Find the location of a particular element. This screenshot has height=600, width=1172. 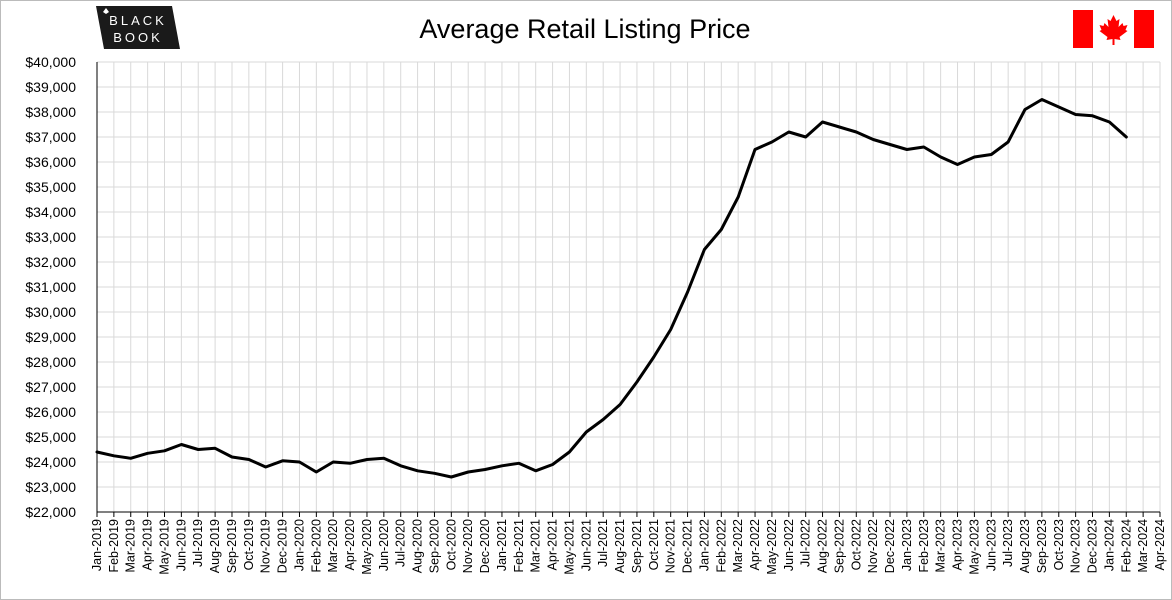

flag-leaf is located at coordinates (1113, 30).